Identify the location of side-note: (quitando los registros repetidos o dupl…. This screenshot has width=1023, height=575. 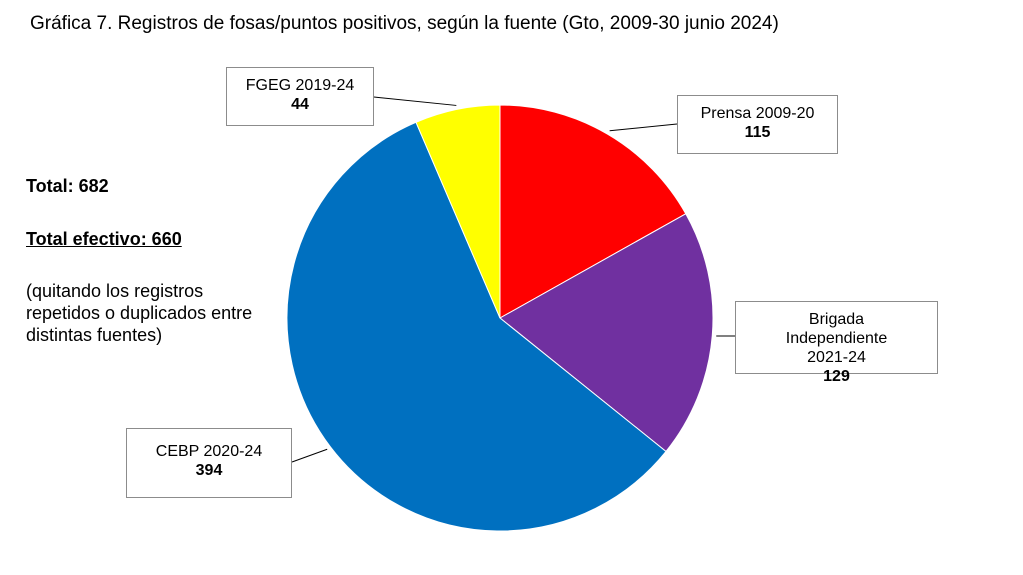
(139, 313).